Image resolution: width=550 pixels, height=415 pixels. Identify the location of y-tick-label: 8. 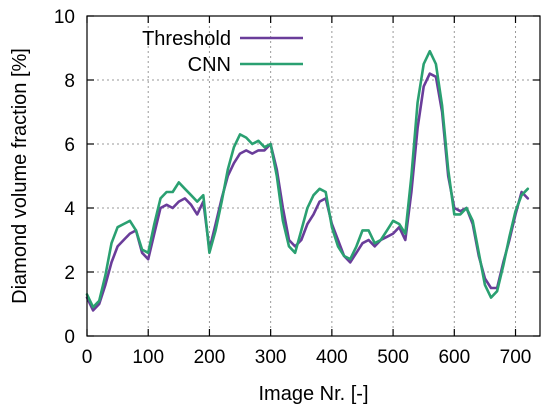
(69, 81).